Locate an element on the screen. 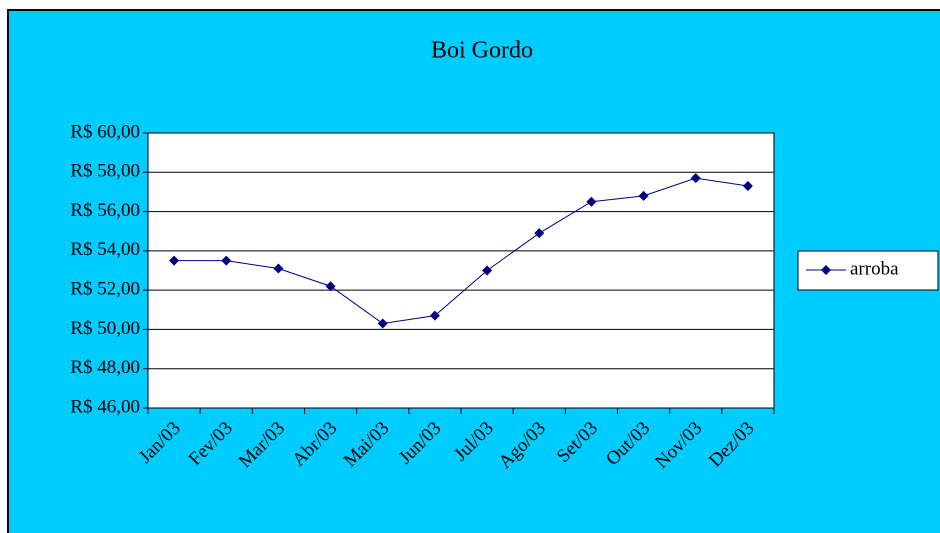  legend-marker is located at coordinates (826, 270).